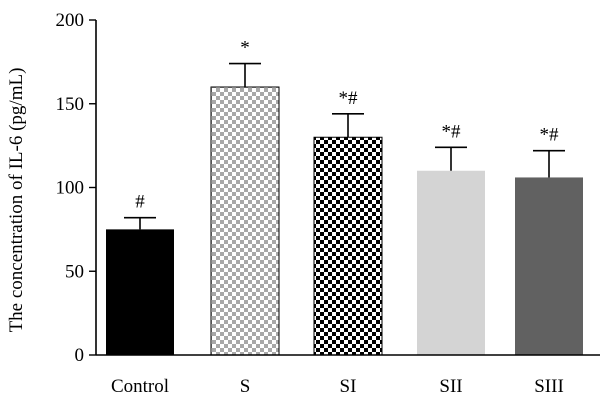  I want to click on bar-siii, so click(549, 266).